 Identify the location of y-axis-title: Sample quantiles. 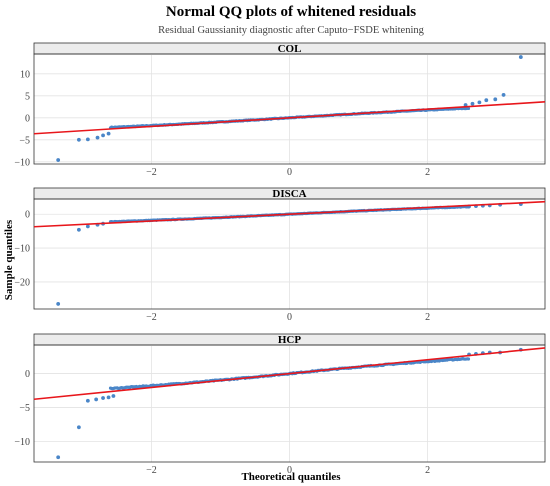
(9, 259).